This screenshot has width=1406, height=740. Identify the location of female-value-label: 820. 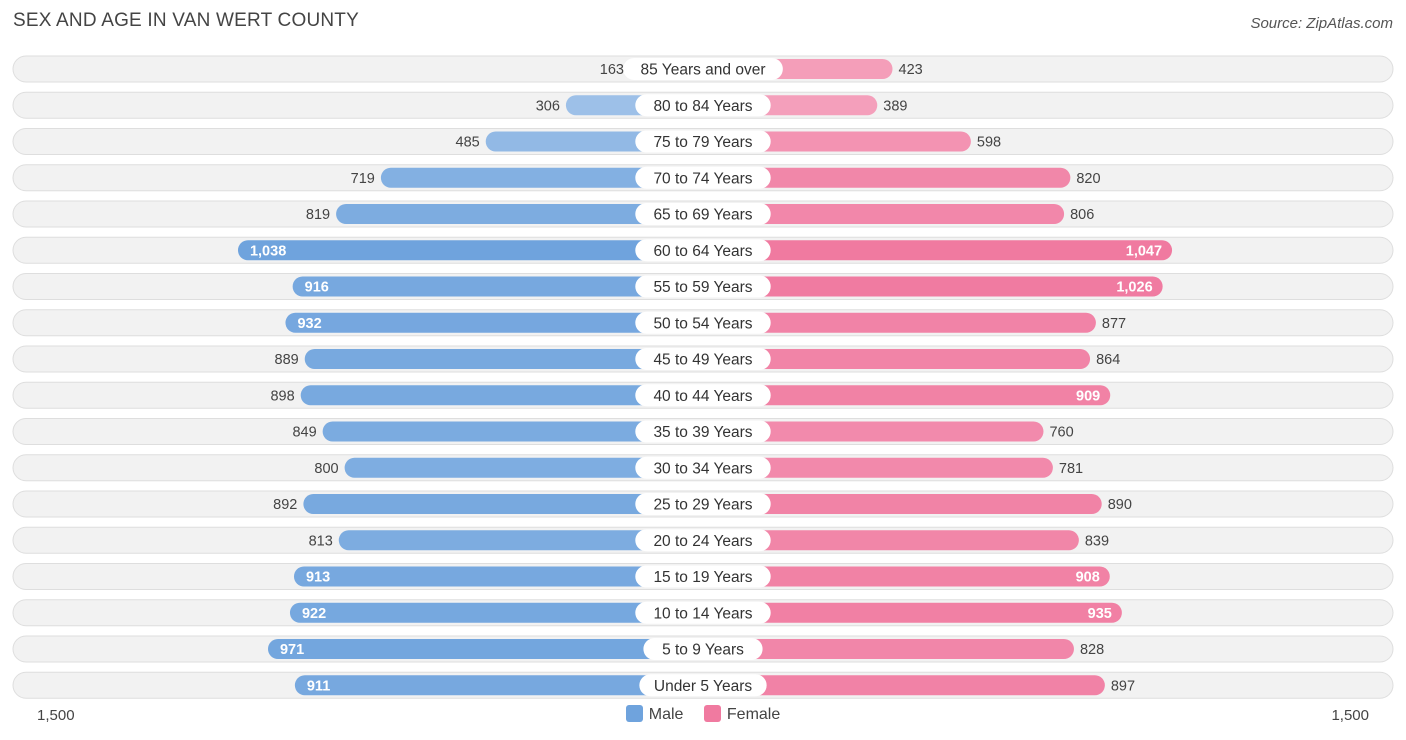
(1088, 179).